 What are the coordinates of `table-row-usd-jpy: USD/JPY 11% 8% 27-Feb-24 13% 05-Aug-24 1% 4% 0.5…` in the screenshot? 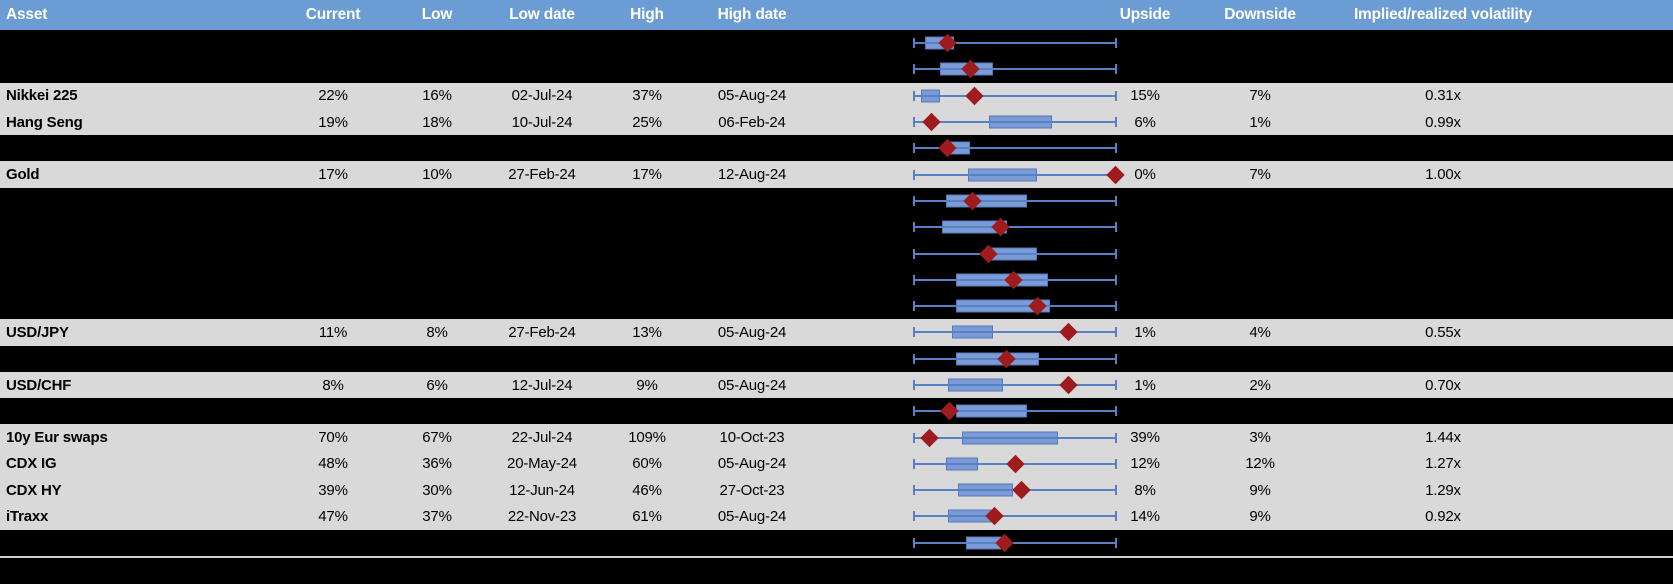 It's located at (836, 332).